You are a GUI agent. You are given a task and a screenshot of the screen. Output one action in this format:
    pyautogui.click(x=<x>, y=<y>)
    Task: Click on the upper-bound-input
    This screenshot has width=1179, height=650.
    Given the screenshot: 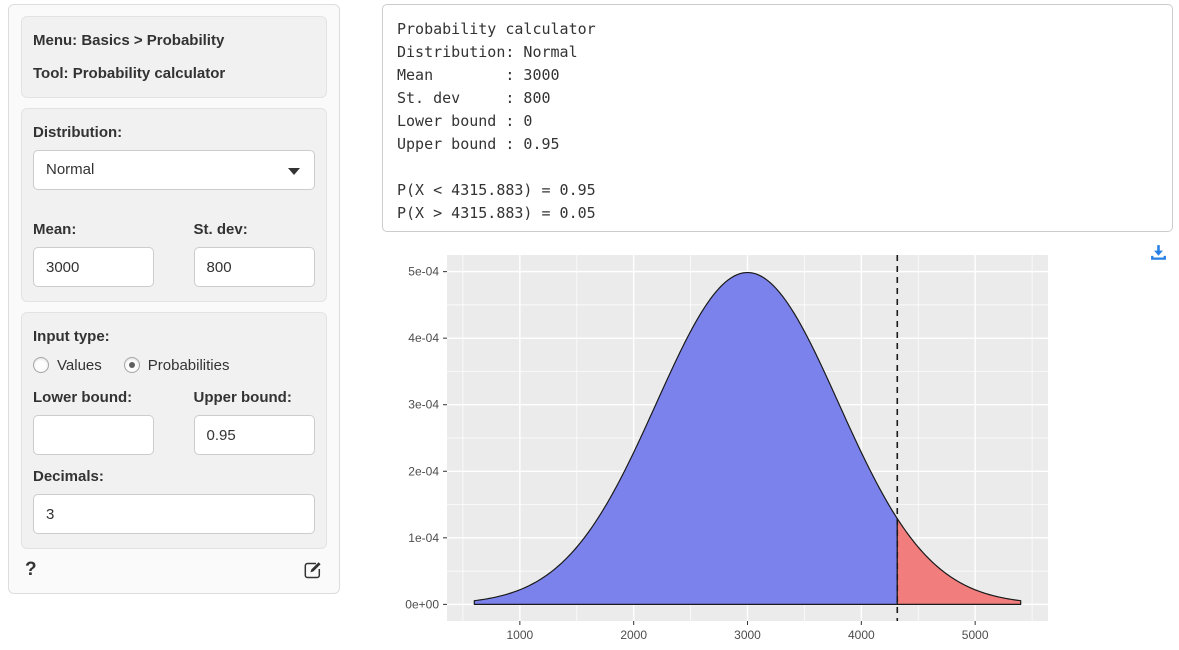 What is the action you would take?
    pyautogui.click(x=254, y=435)
    